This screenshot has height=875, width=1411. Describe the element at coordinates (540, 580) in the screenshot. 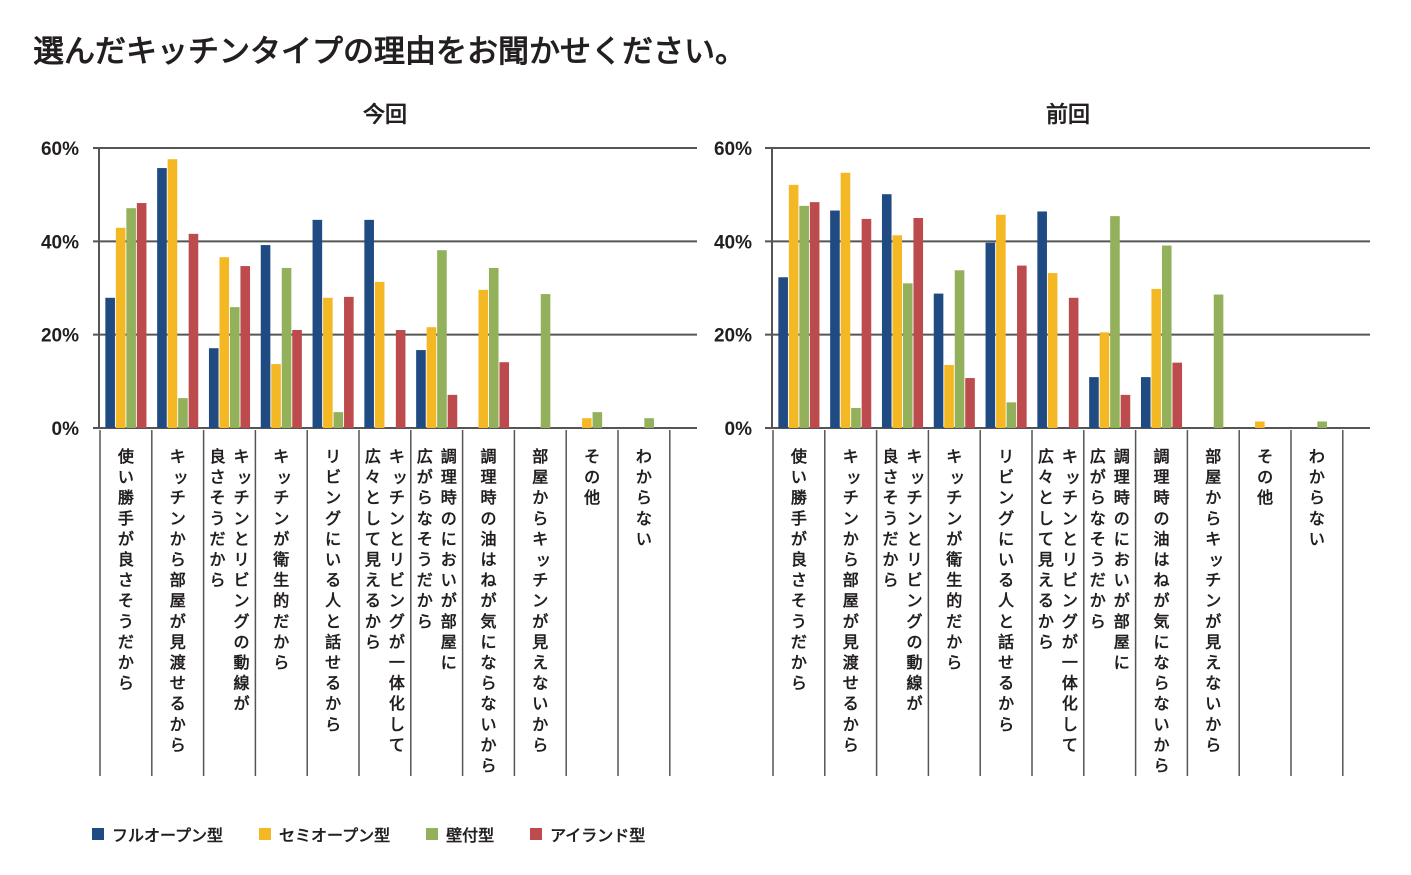

I see `category-label-char: チ` at that location.